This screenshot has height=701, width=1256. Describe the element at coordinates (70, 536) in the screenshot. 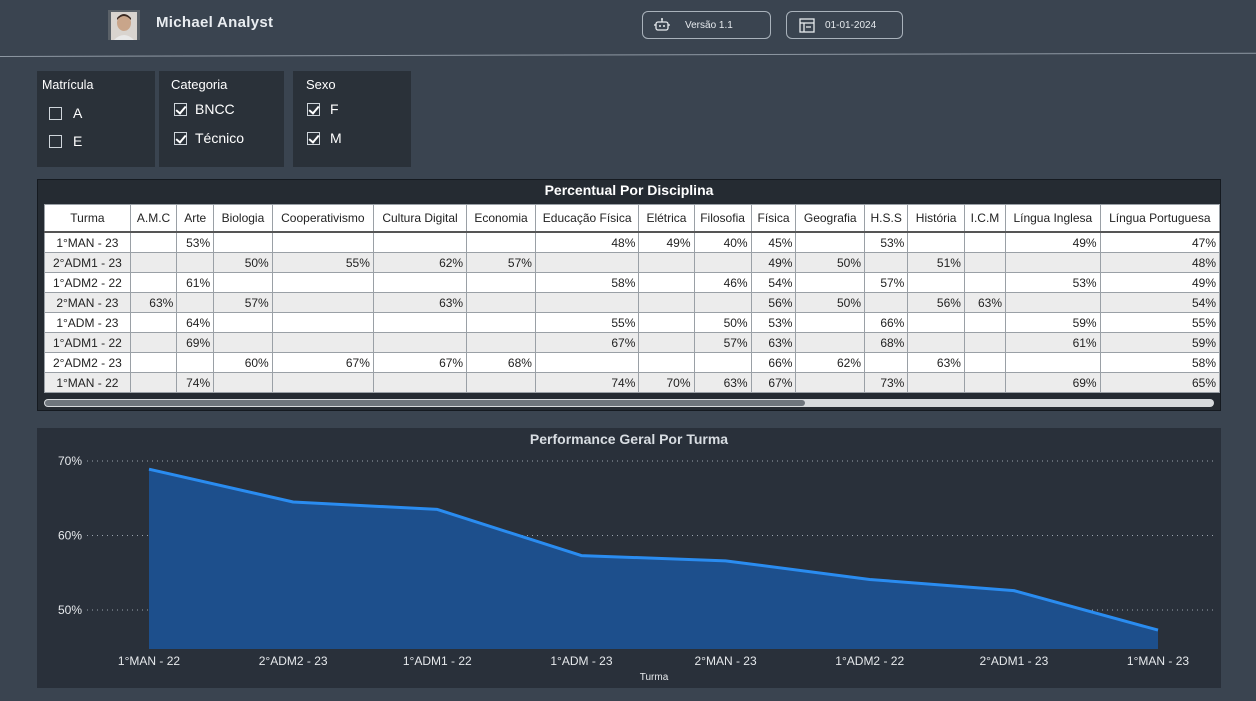

I see `y-tick-label: 60%` at that location.